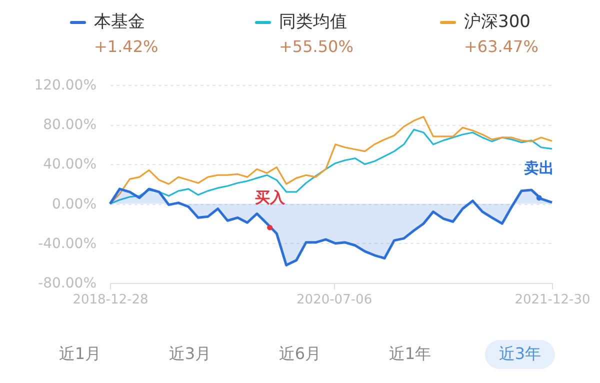 The height and width of the screenshot is (383, 600). I want to click on legend-label: 本基金, so click(119, 22).